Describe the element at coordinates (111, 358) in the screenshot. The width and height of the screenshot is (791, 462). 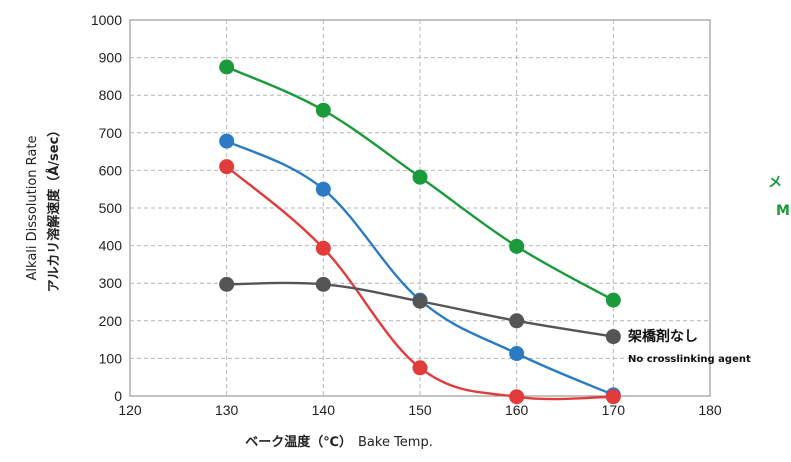
I see `y-tick-label: 100` at that location.